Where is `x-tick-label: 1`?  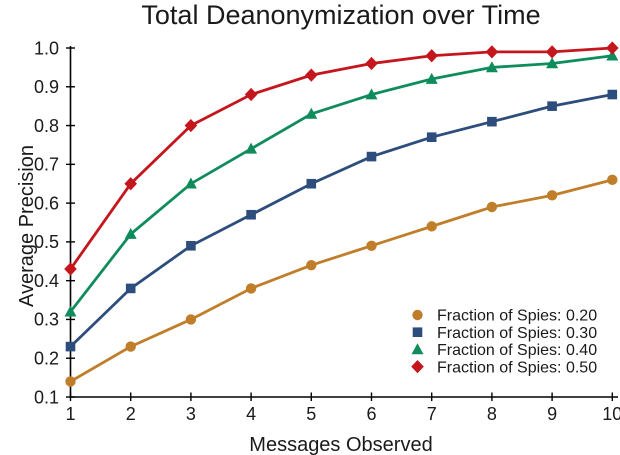 x-tick-label: 1 is located at coordinates (70, 414).